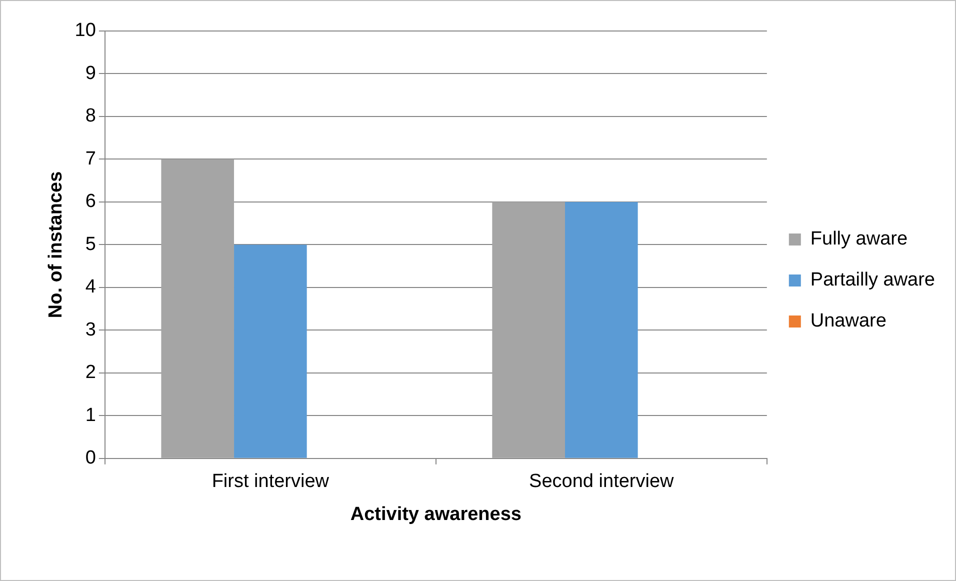 The height and width of the screenshot is (581, 956). Describe the element at coordinates (436, 514) in the screenshot. I see `x-axis-title: Activity awareness` at that location.